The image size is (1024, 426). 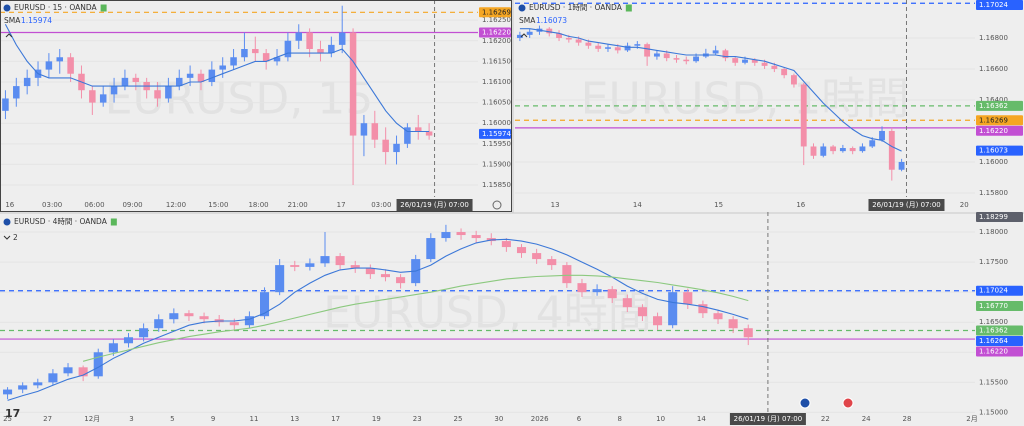 I want to click on price-label: 1.16073, so click(x=993, y=151).